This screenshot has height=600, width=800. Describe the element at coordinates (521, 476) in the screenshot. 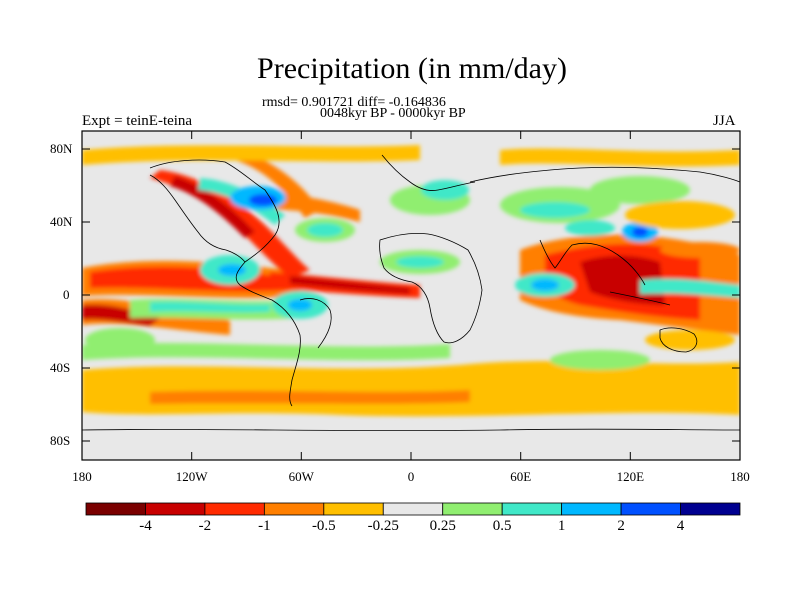

I see `lon-label-60e: 60E` at that location.